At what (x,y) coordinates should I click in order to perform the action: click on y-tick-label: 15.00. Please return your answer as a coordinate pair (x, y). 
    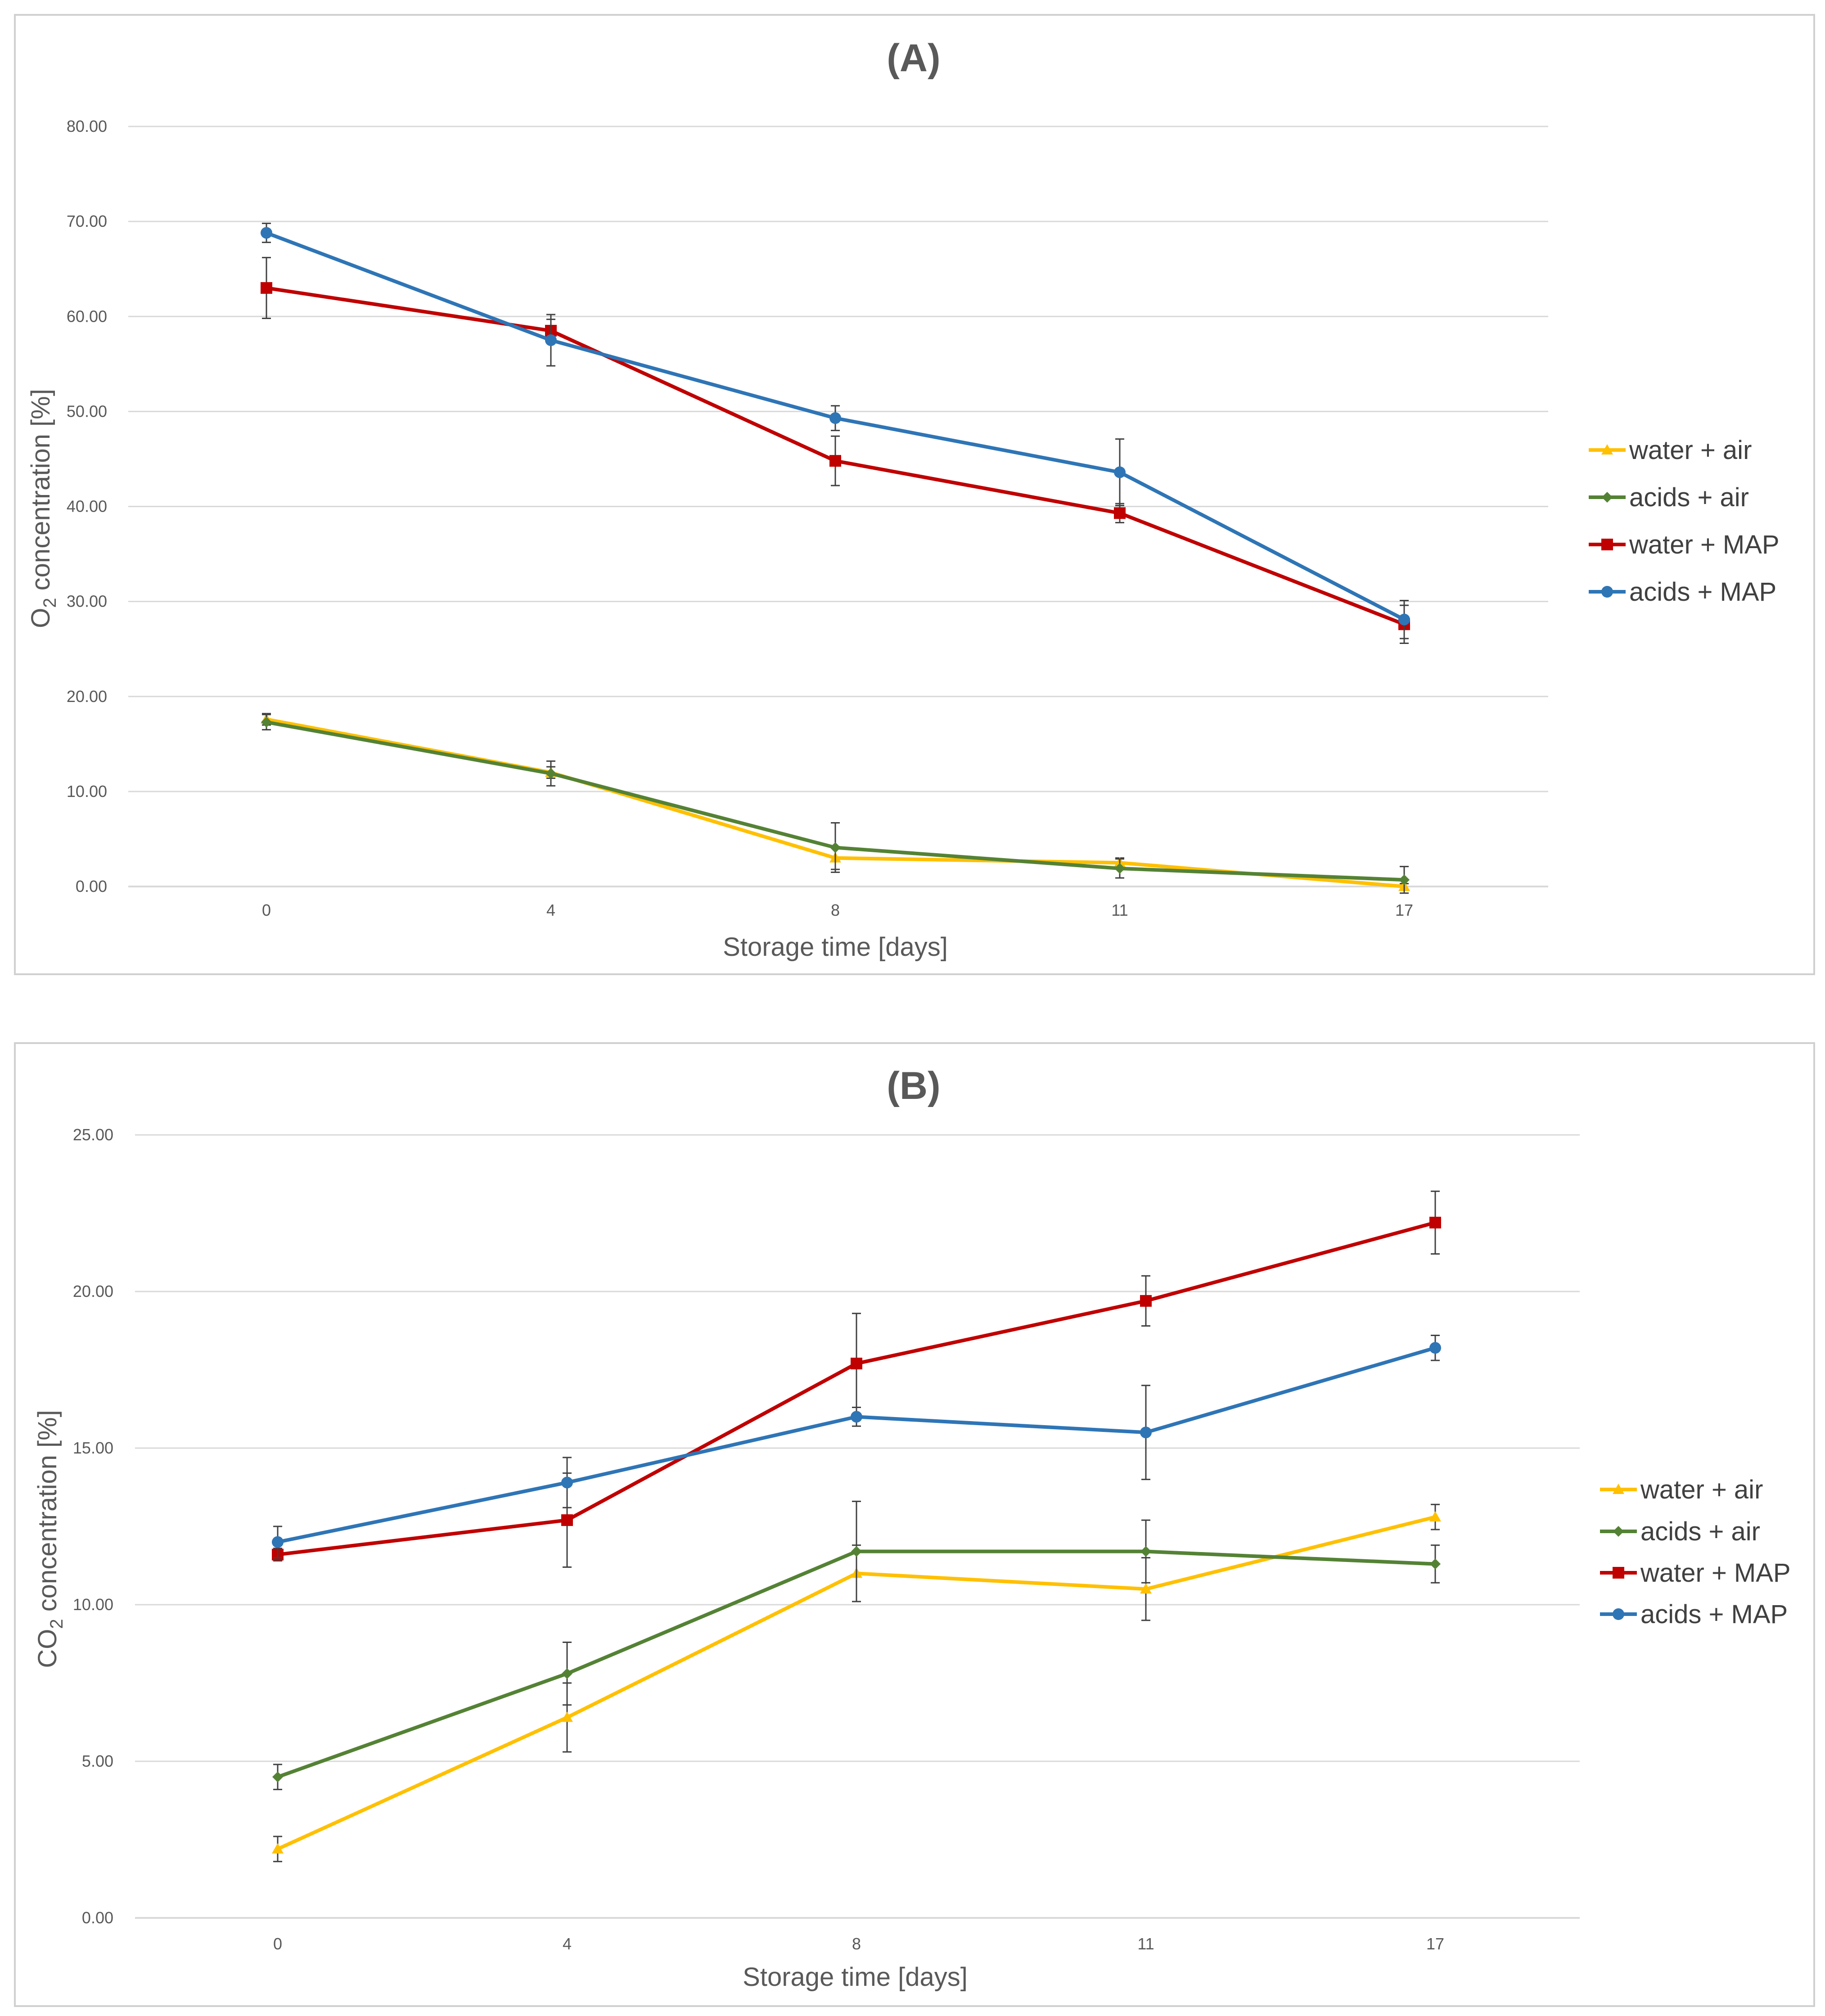
    Looking at the image, I should click on (93, 1448).